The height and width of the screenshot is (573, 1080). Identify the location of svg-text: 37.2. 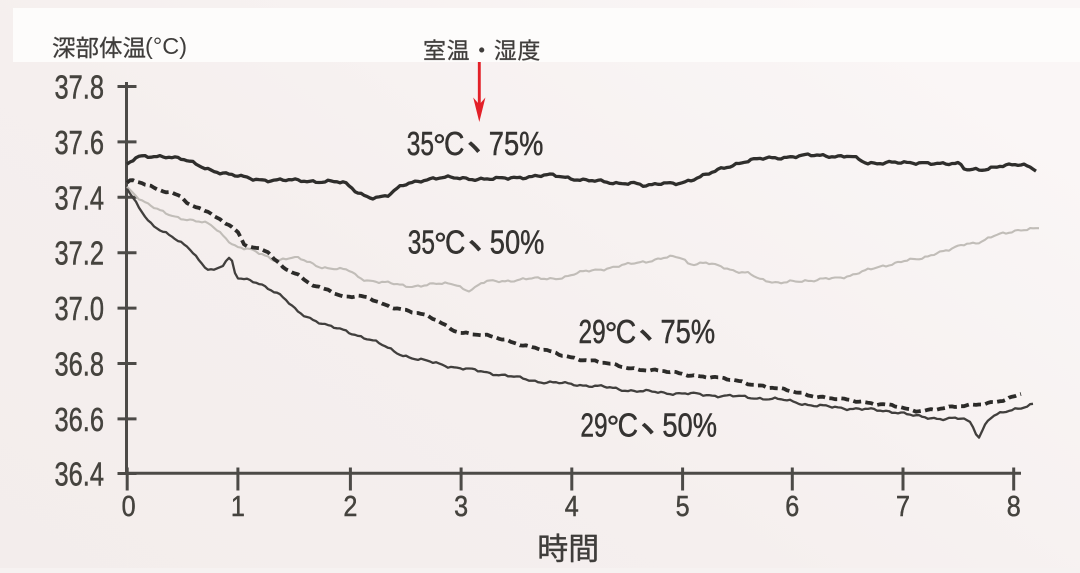
(80, 253).